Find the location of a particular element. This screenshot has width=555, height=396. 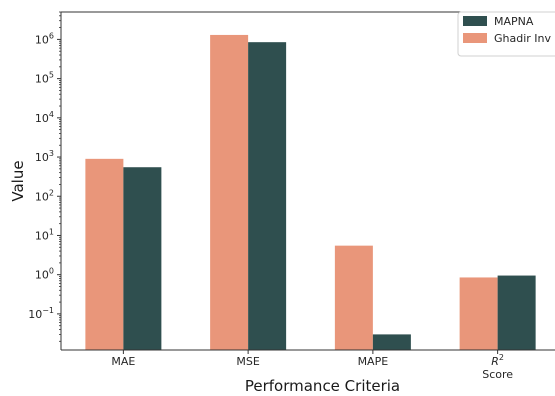

x-tick-label: R2 is located at coordinates (497, 360).